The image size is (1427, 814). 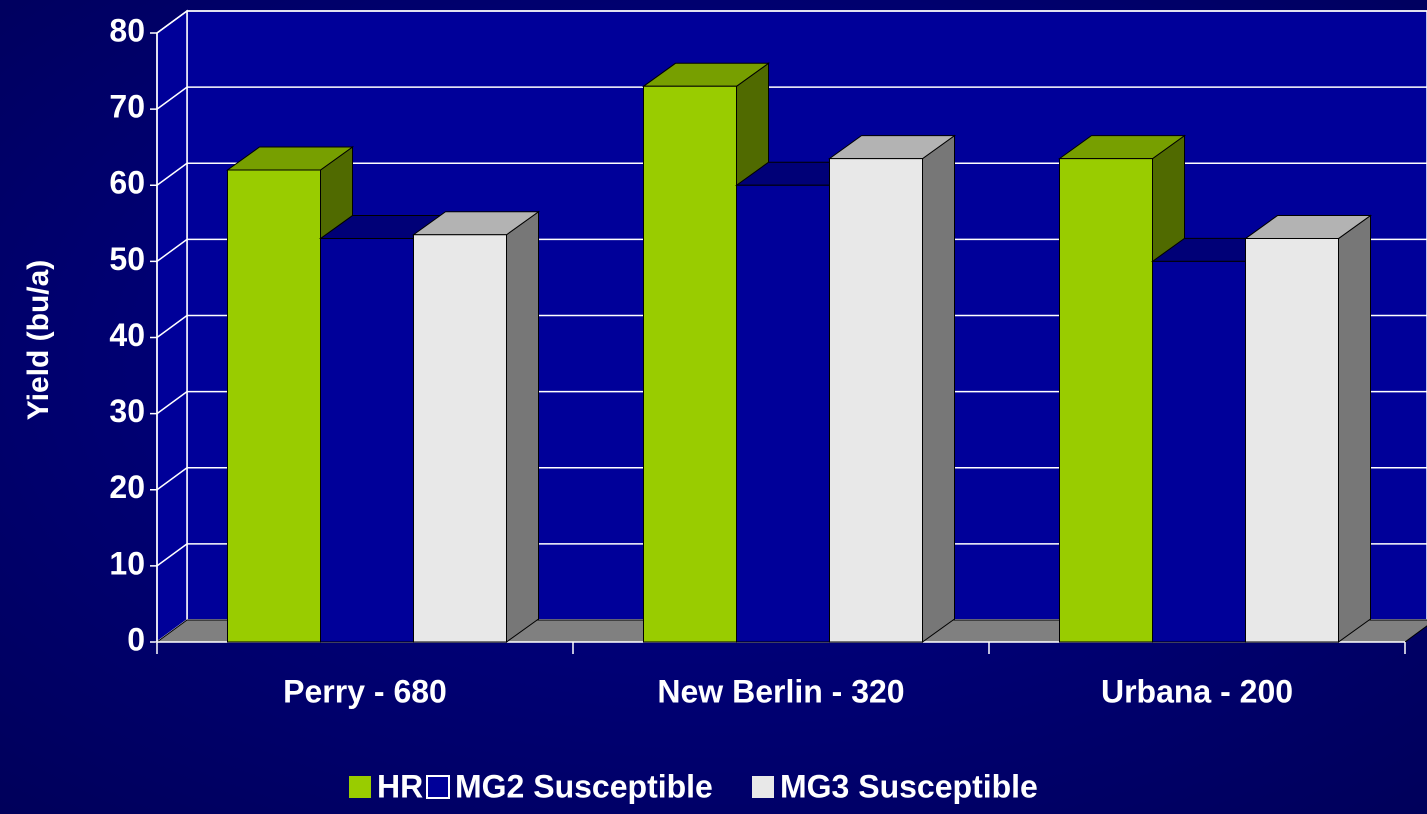 What do you see at coordinates (127, 563) in the screenshot?
I see `y-tick-label: 10` at bounding box center [127, 563].